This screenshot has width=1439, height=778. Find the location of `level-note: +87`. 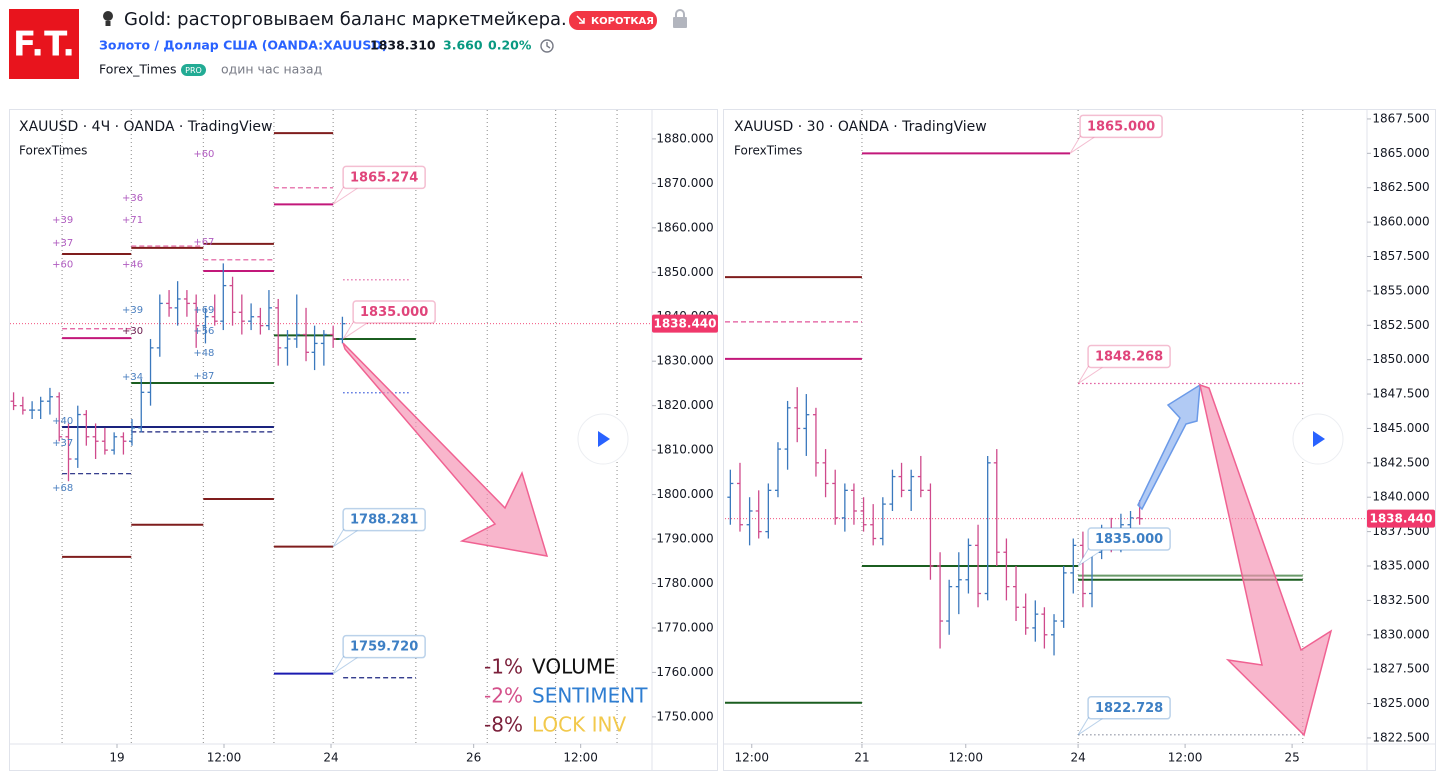

level-note: +87 is located at coordinates (203, 376).